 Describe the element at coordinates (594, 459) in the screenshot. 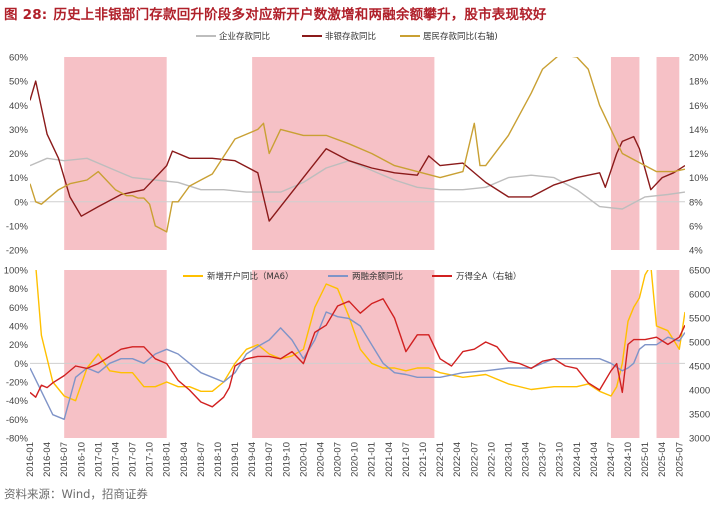

I see `x-tick-33: 2024-04` at that location.